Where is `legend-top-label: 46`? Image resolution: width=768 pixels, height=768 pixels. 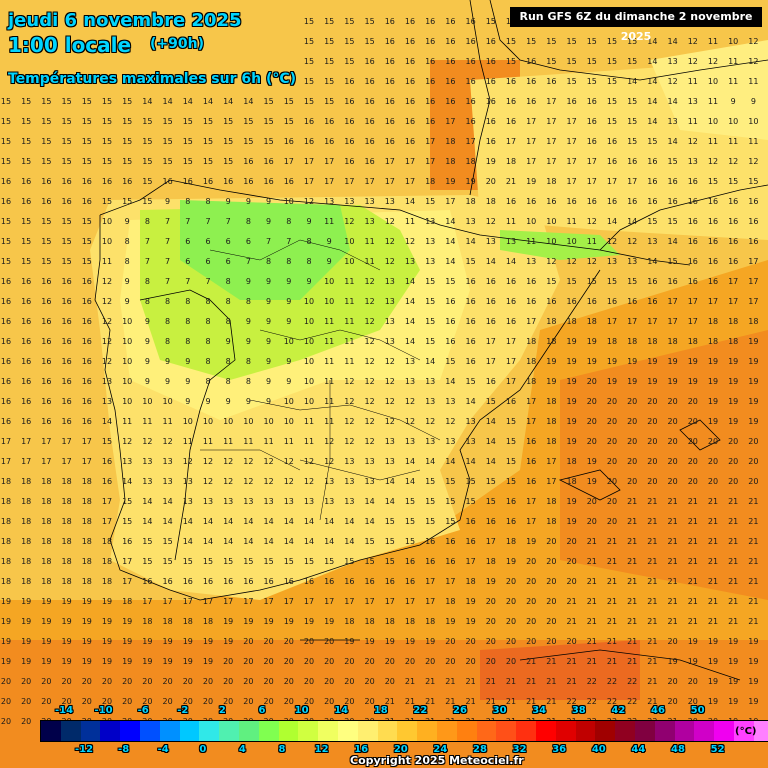 legend-top-label: 46 is located at coordinates (658, 710).